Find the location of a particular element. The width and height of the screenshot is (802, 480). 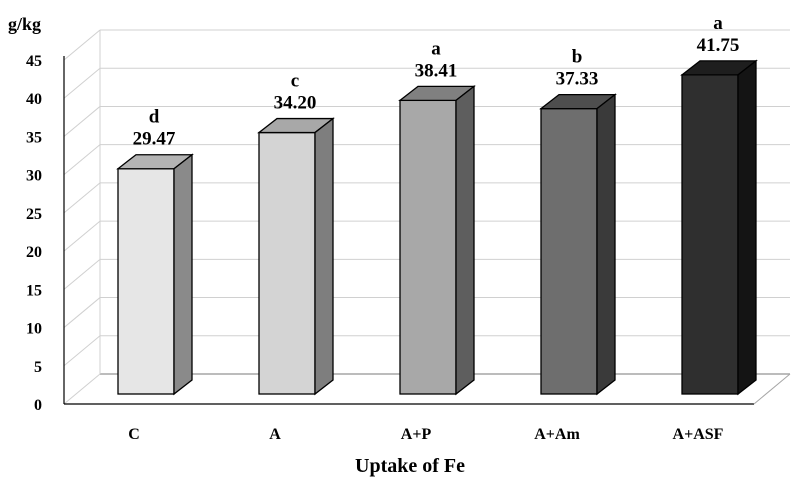

y-tick-label: 10 is located at coordinates (34, 329).